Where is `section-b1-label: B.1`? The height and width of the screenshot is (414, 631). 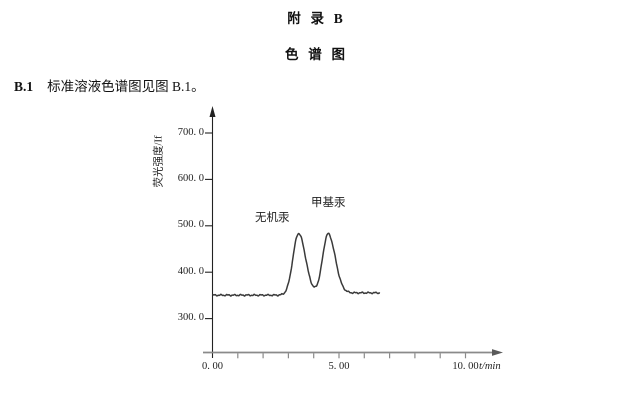
section-b1-label: B.1 is located at coordinates (24, 86).